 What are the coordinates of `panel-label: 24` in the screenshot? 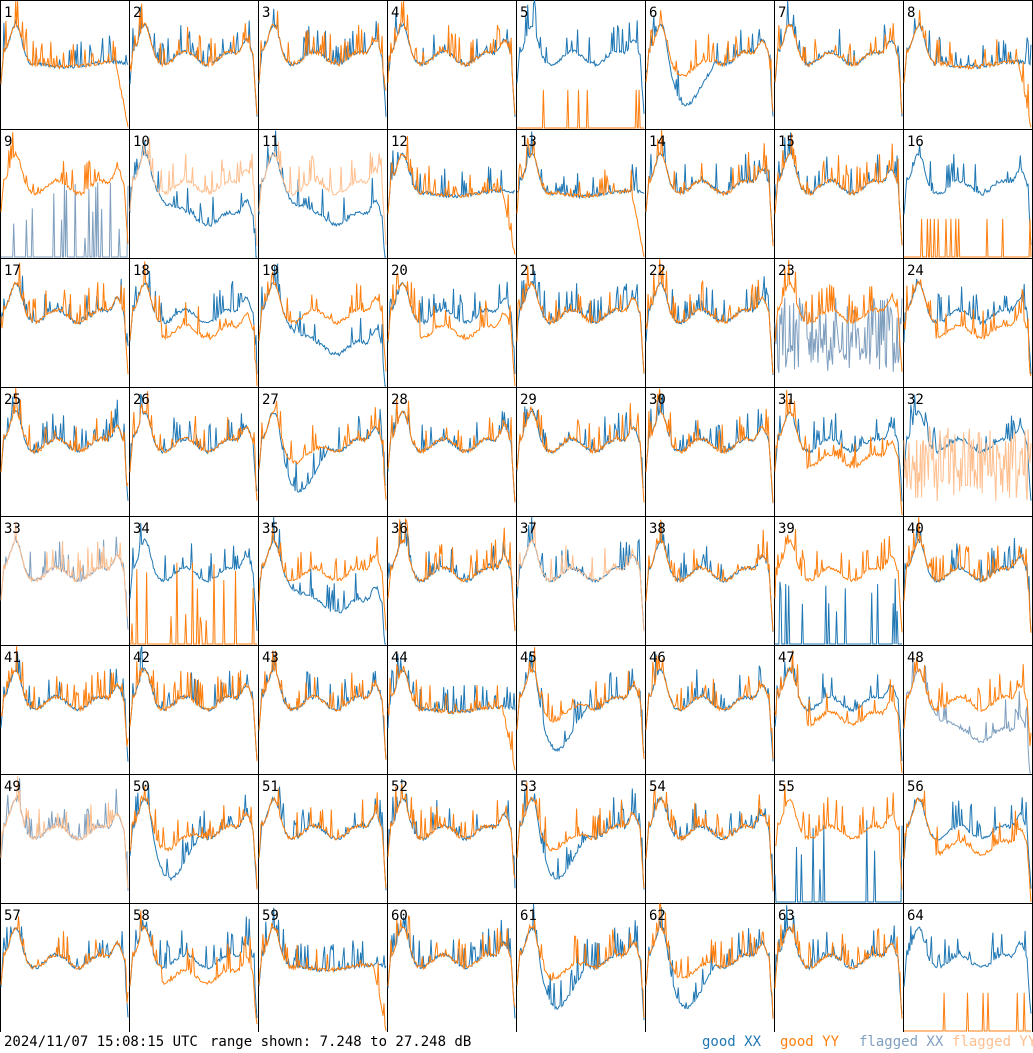 It's located at (915, 271).